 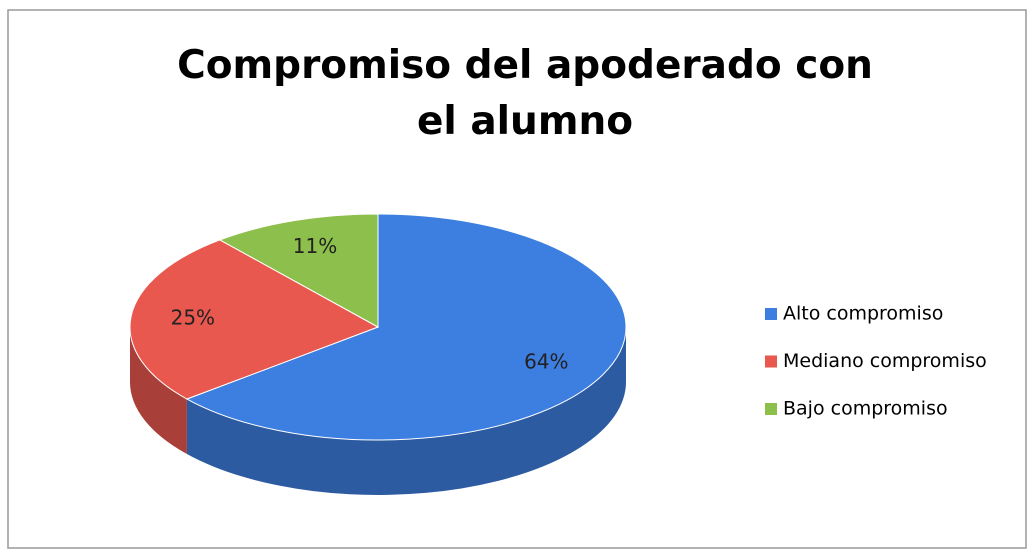 What do you see at coordinates (865, 409) in the screenshot?
I see `legend-label: Bajo compromiso` at bounding box center [865, 409].